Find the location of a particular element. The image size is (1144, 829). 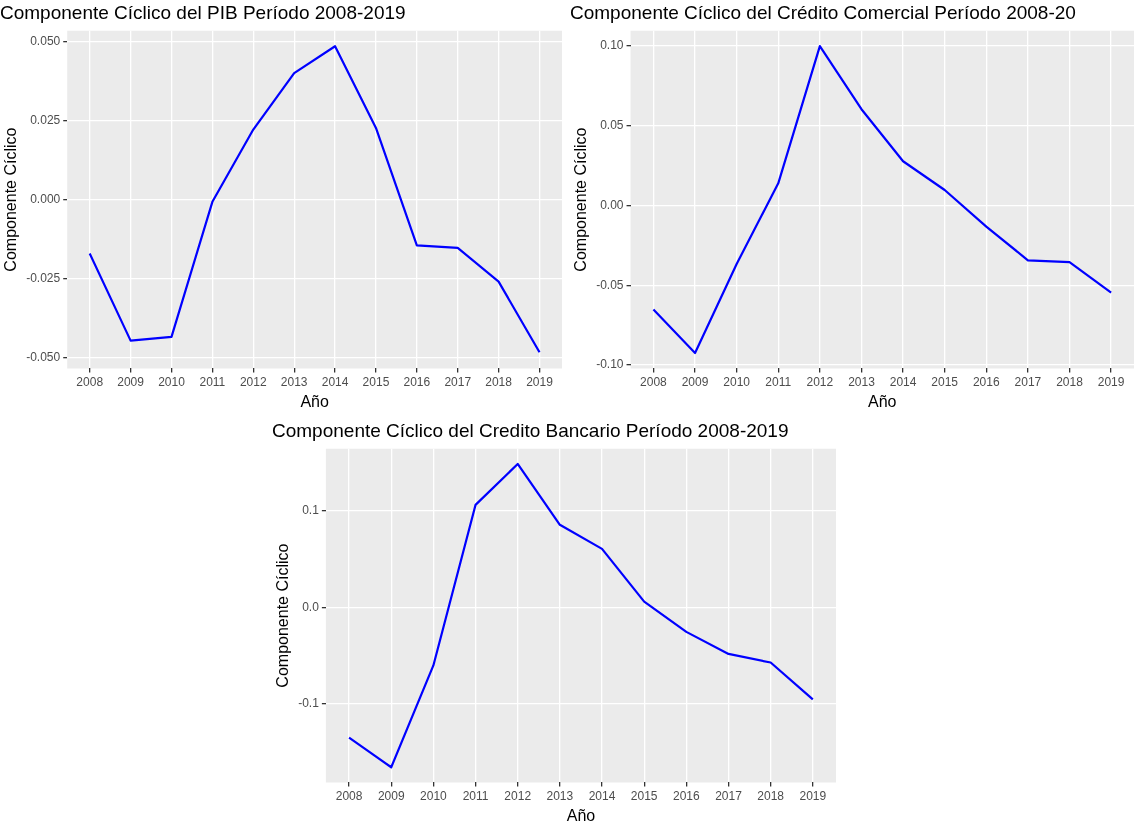

chart-title: Componente Cíclico del Credito Bancario Período 2008-2019 is located at coordinates (530, 430).